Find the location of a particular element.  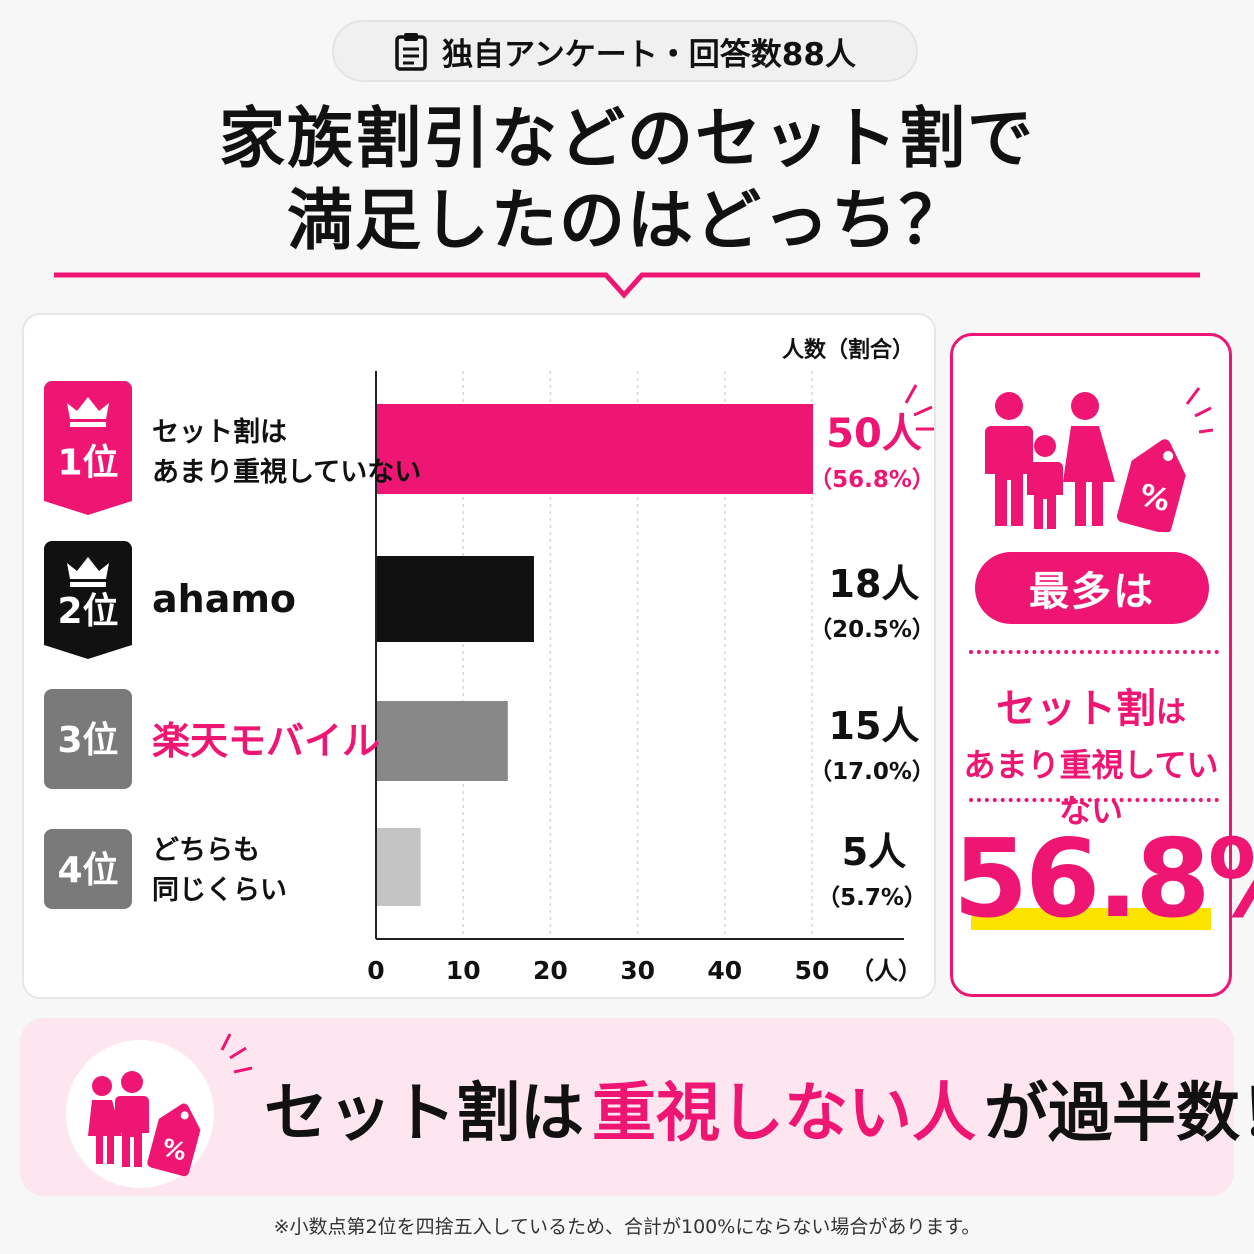

value-label: 18人 is located at coordinates (874, 584).